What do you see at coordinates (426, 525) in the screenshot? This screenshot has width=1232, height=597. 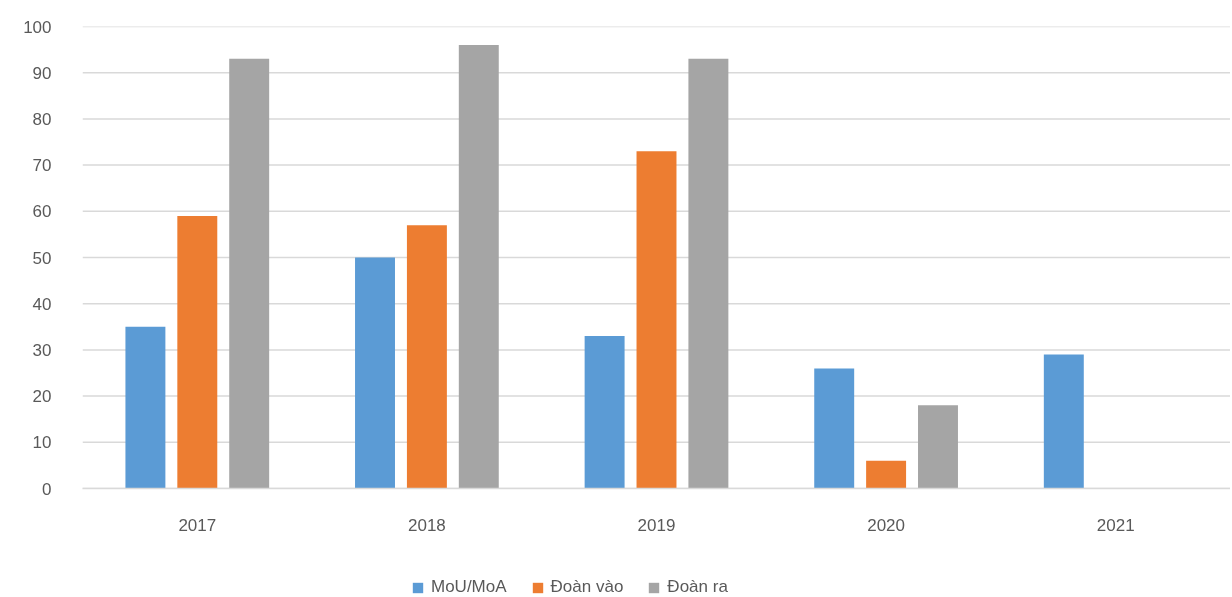 I see `x-tick-label: 2018` at bounding box center [426, 525].